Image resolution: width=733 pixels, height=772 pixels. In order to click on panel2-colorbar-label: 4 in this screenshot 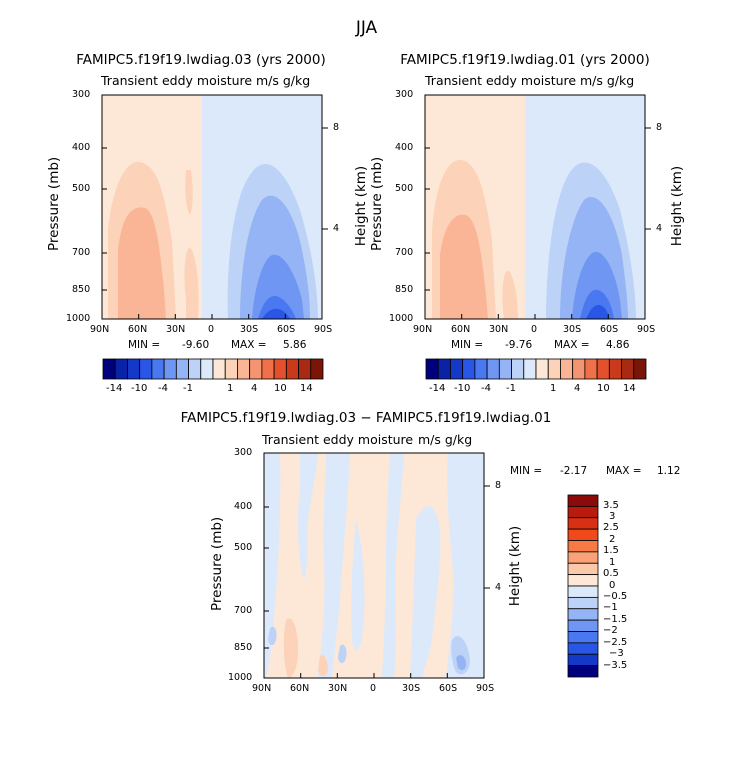, I will do `click(577, 388)`.